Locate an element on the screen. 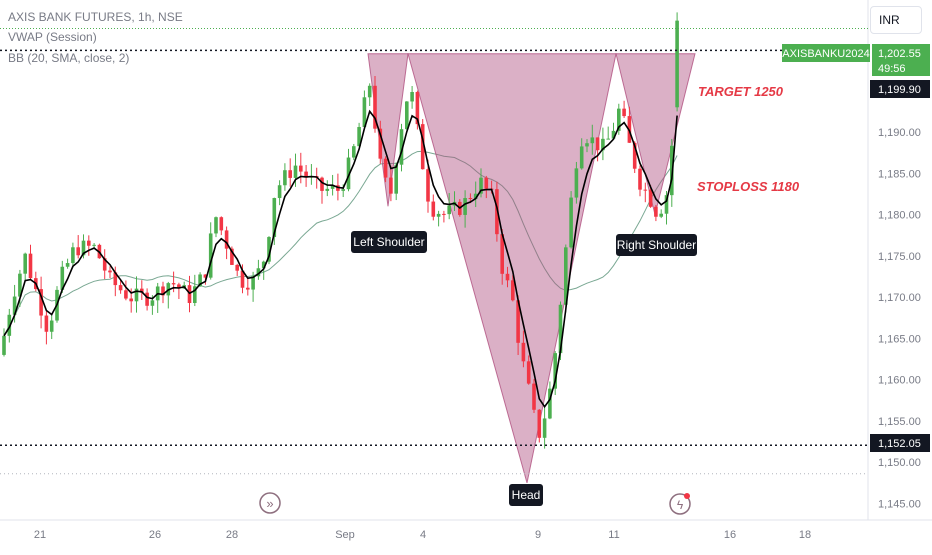 Image resolution: width=932 pixels, height=555 pixels. vwap-indicator-label: VWAP (Session) is located at coordinates (52, 37).